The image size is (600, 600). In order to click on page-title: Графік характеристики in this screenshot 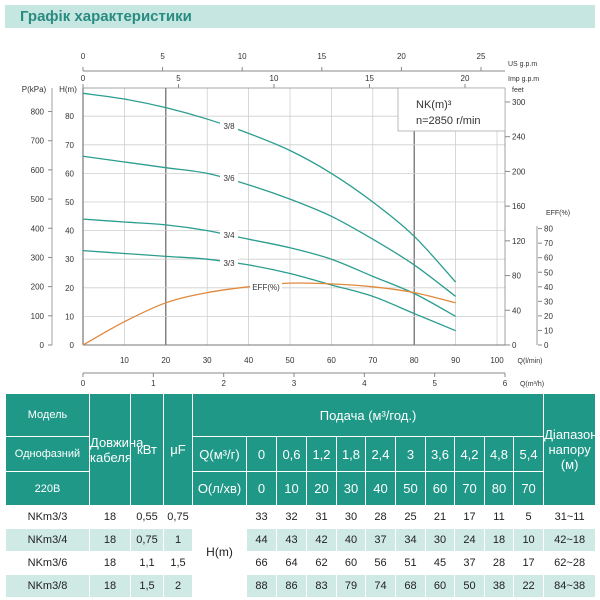, I will do `click(106, 16)`.